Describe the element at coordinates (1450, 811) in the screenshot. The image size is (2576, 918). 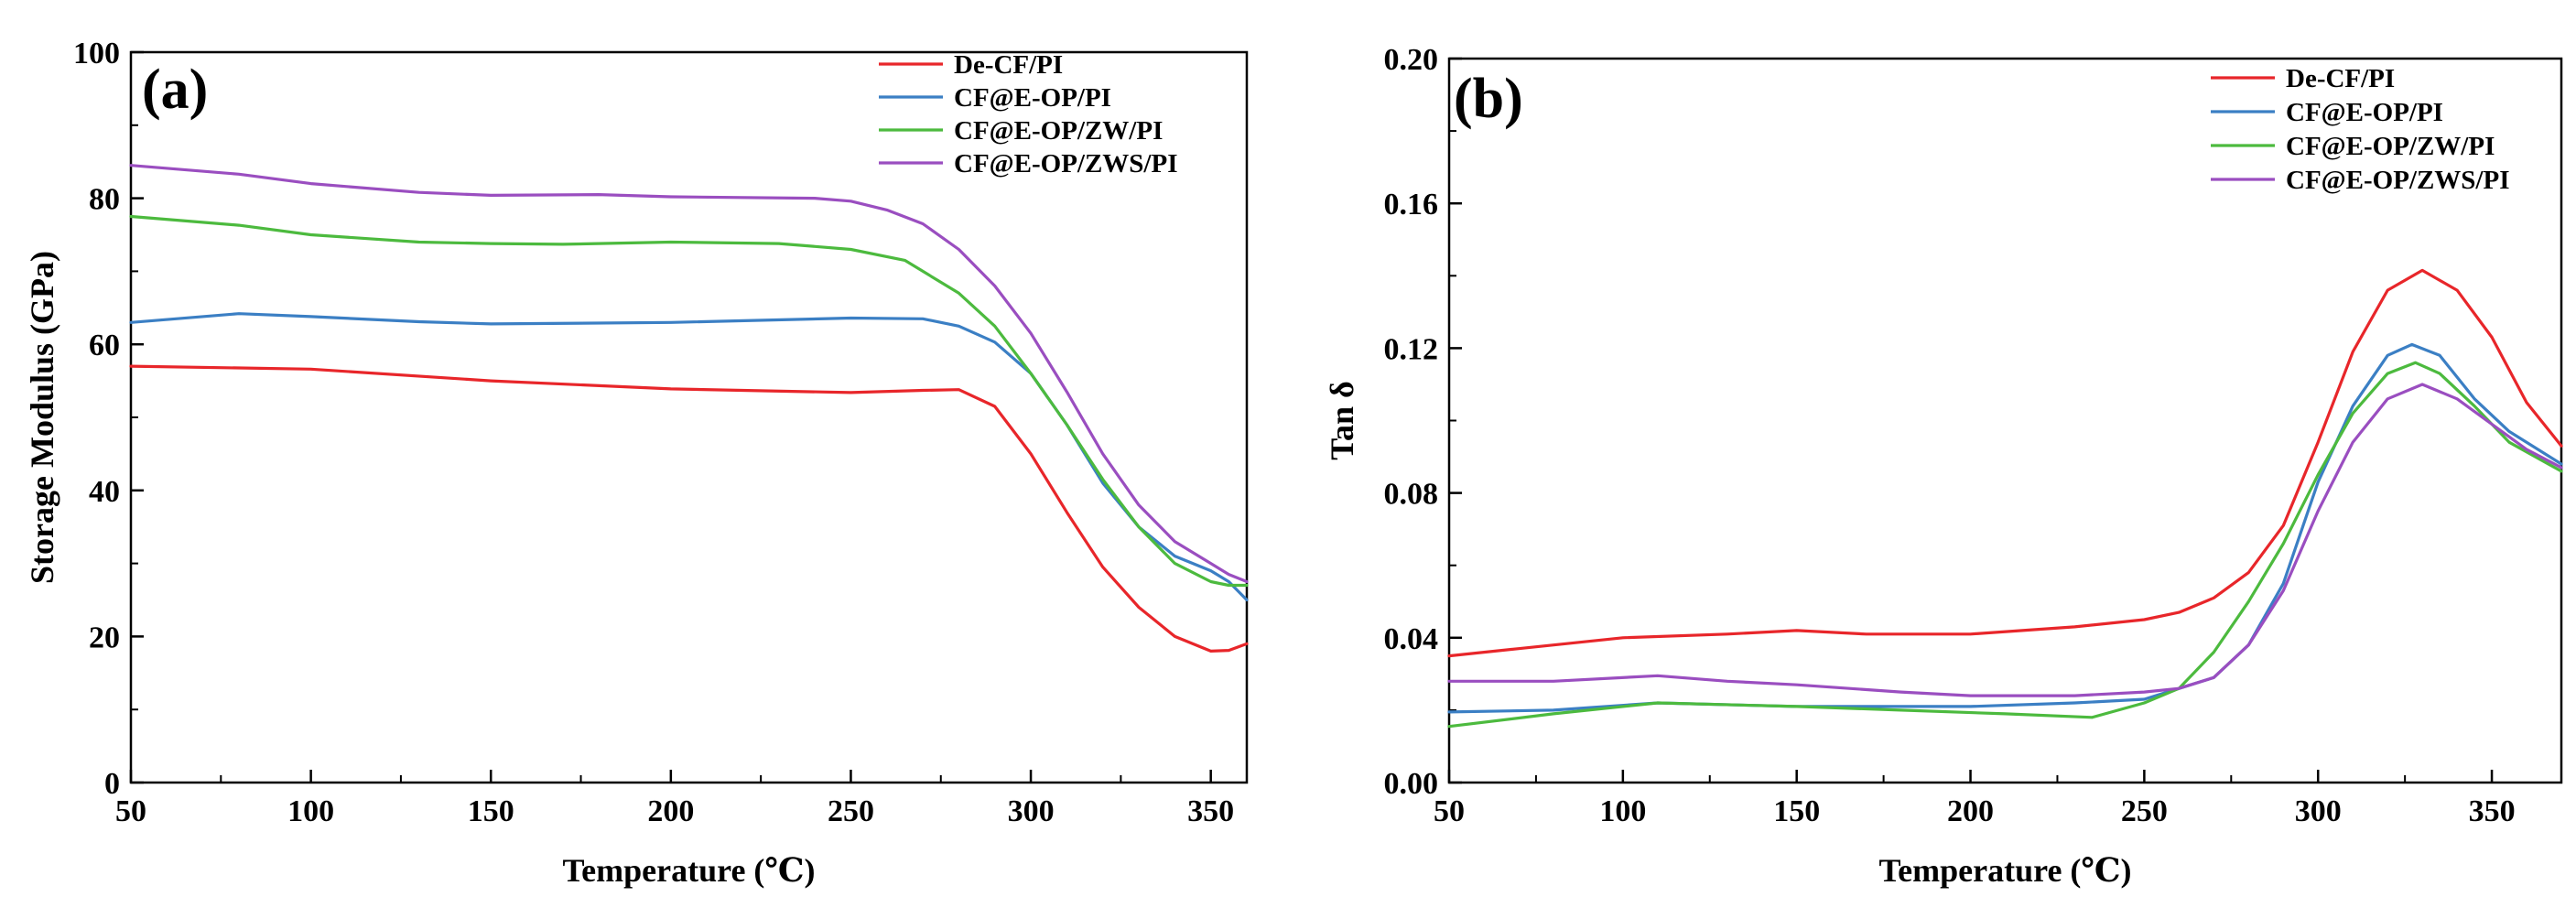
I see `panel-b-x-tick-label: 50` at that location.